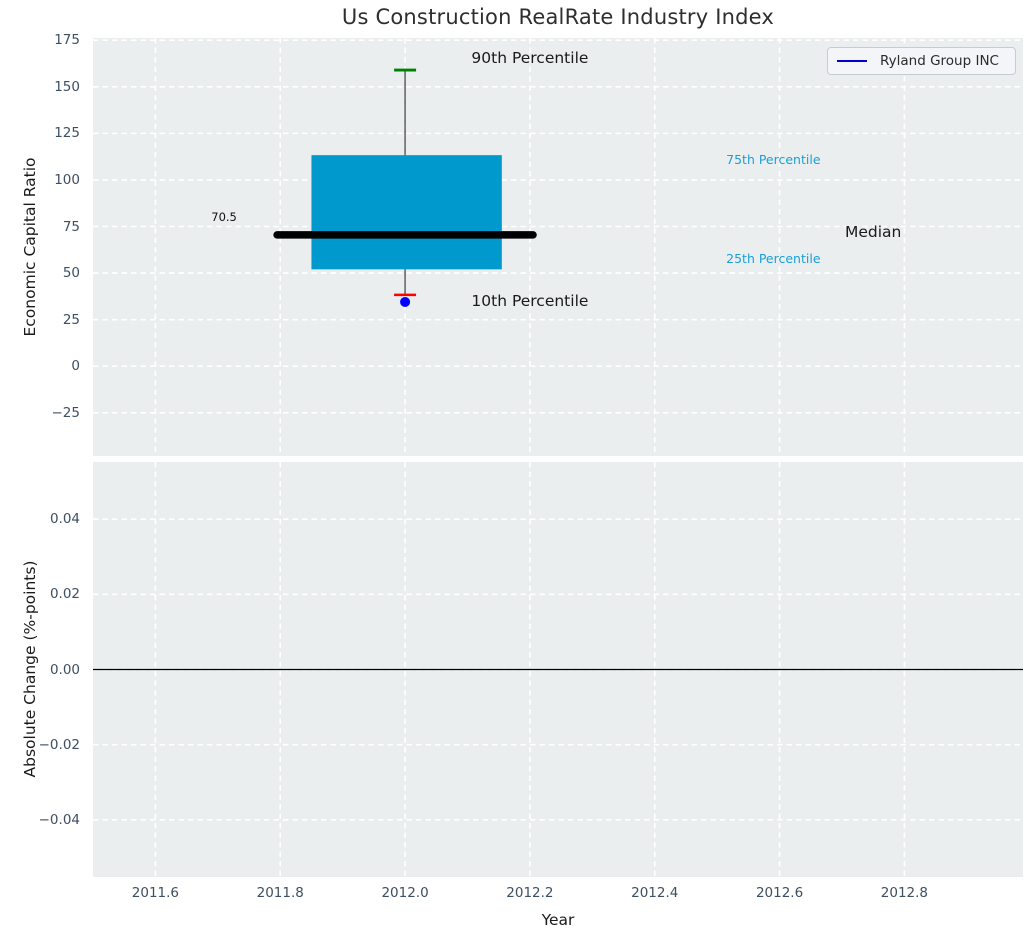 The height and width of the screenshot is (942, 1034). What do you see at coordinates (59, 744) in the screenshot?
I see `y-tick-label: −0.02` at bounding box center [59, 744].